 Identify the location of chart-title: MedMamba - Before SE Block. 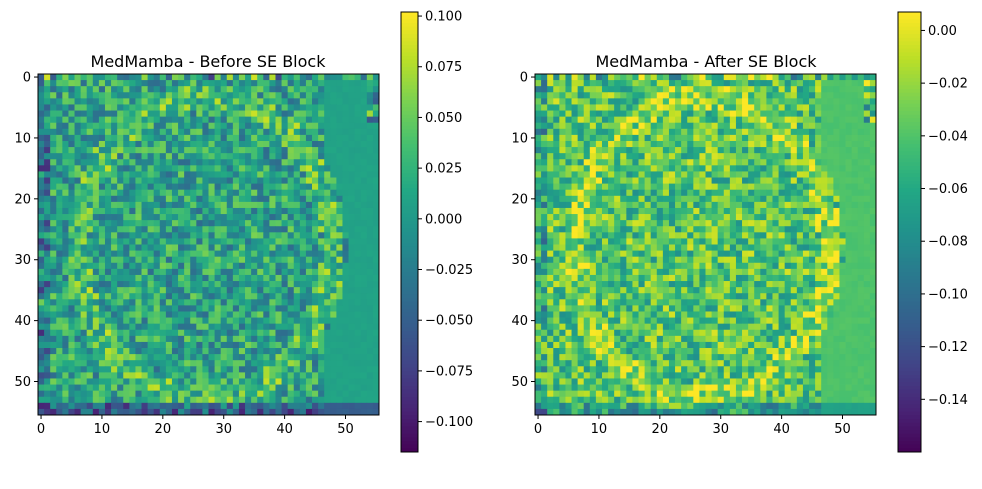
(209, 61).